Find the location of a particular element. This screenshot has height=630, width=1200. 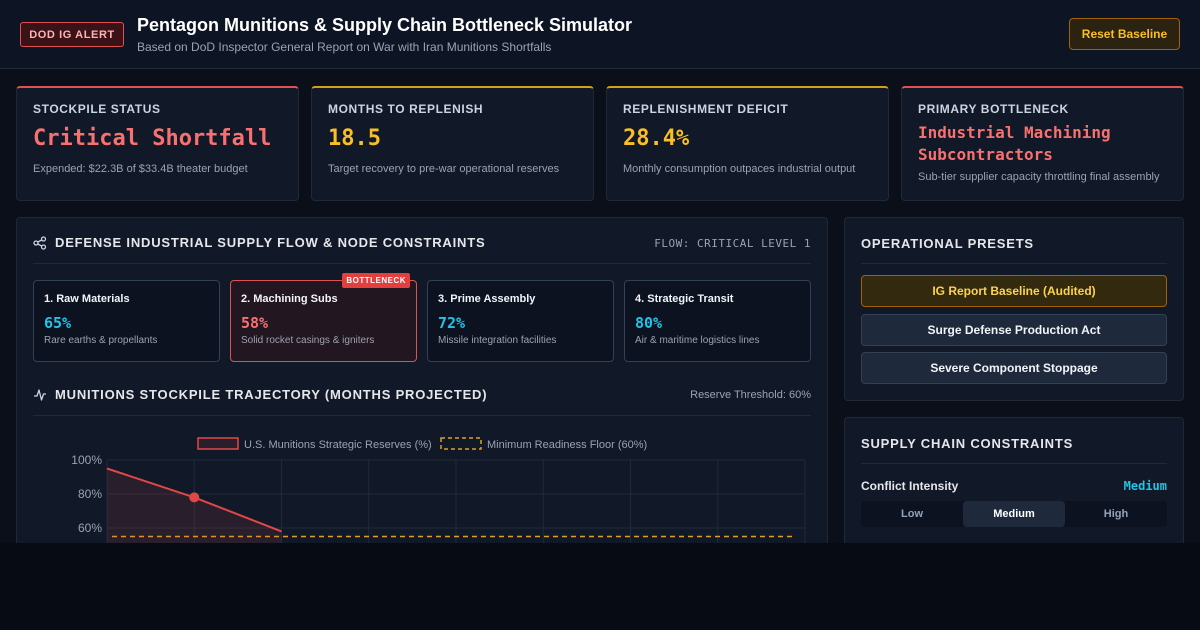

activity-pulse-icon is located at coordinates (40, 395).